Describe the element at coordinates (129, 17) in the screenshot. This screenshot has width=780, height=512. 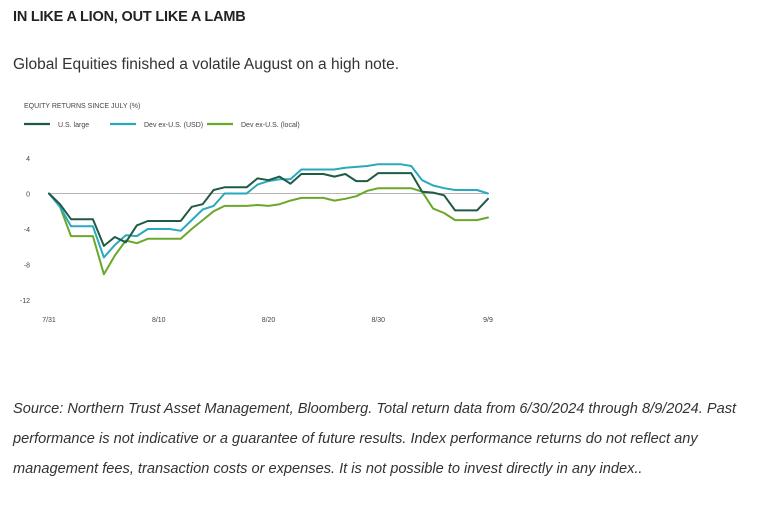
I see `headline: IN LIKE A LION, OUT LIKE A LAMB` at that location.